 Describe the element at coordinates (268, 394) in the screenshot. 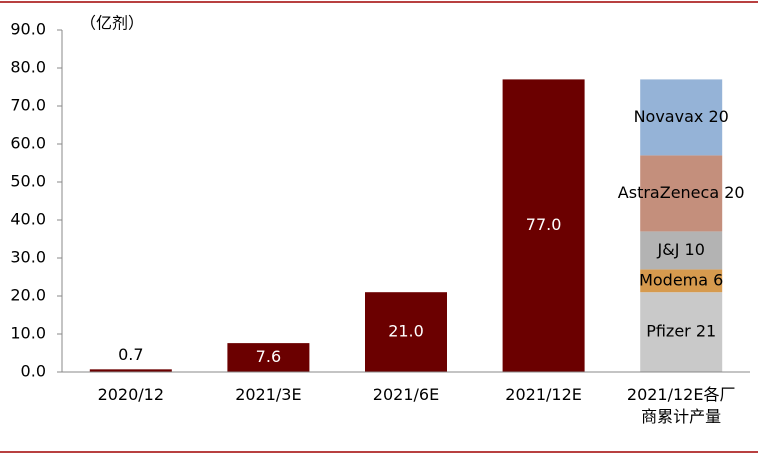

I see `x-tick-label: 2021/3E` at that location.